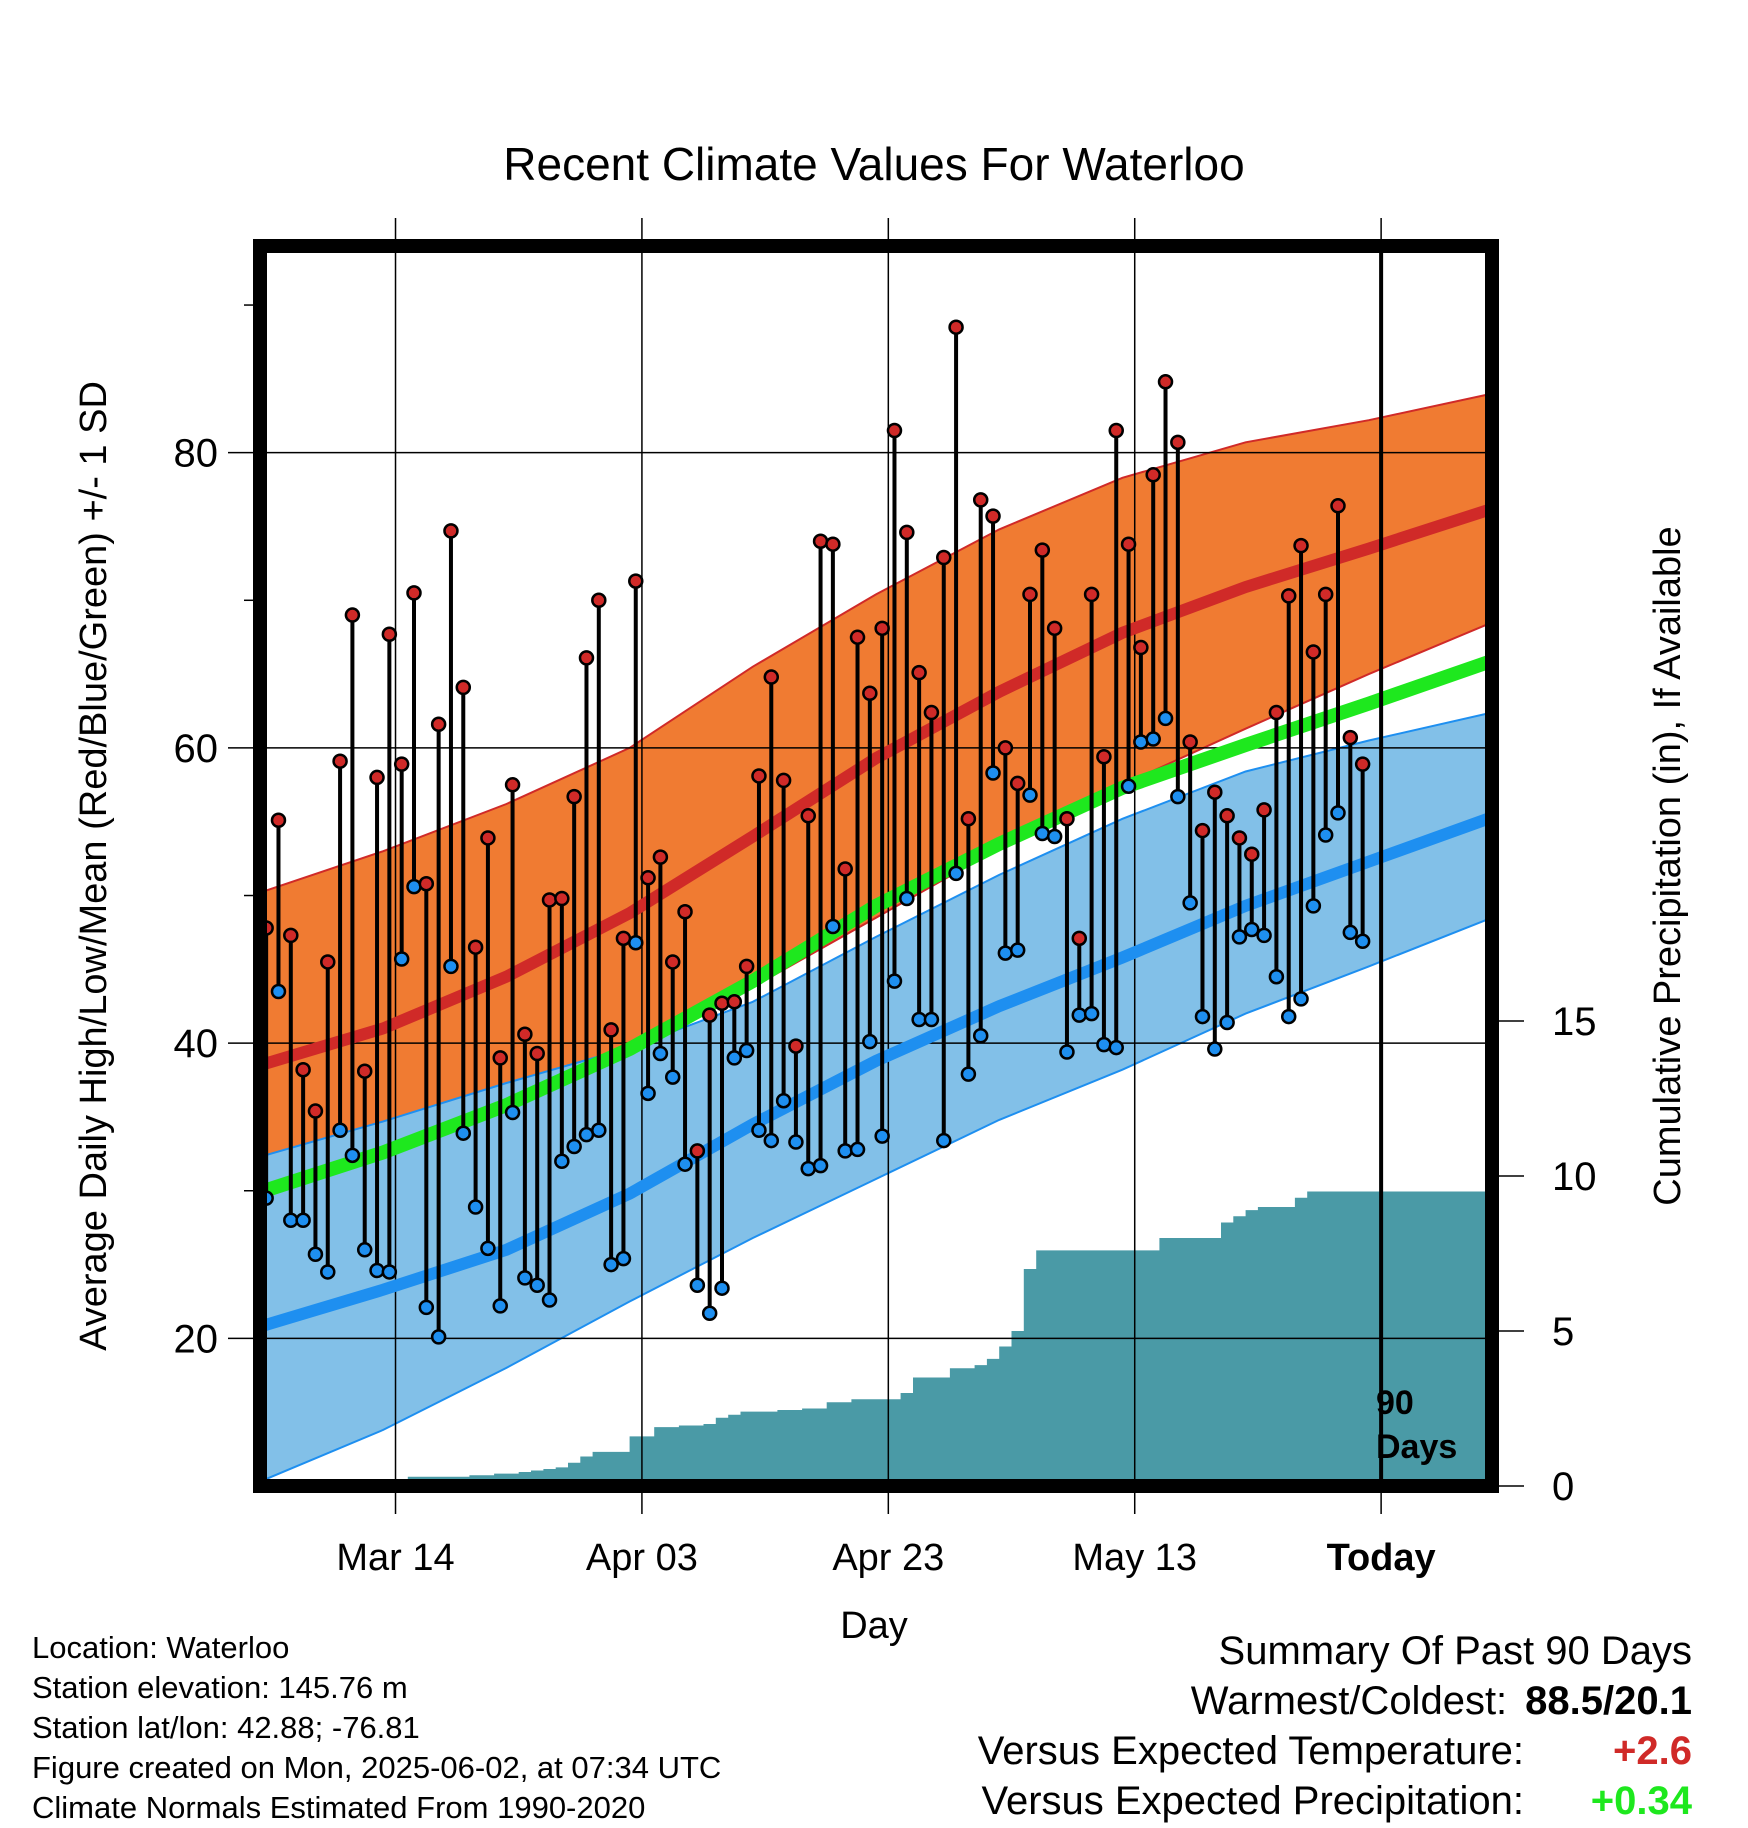  What do you see at coordinates (876, 1338) in the screenshot?
I see `precip-area` at bounding box center [876, 1338].